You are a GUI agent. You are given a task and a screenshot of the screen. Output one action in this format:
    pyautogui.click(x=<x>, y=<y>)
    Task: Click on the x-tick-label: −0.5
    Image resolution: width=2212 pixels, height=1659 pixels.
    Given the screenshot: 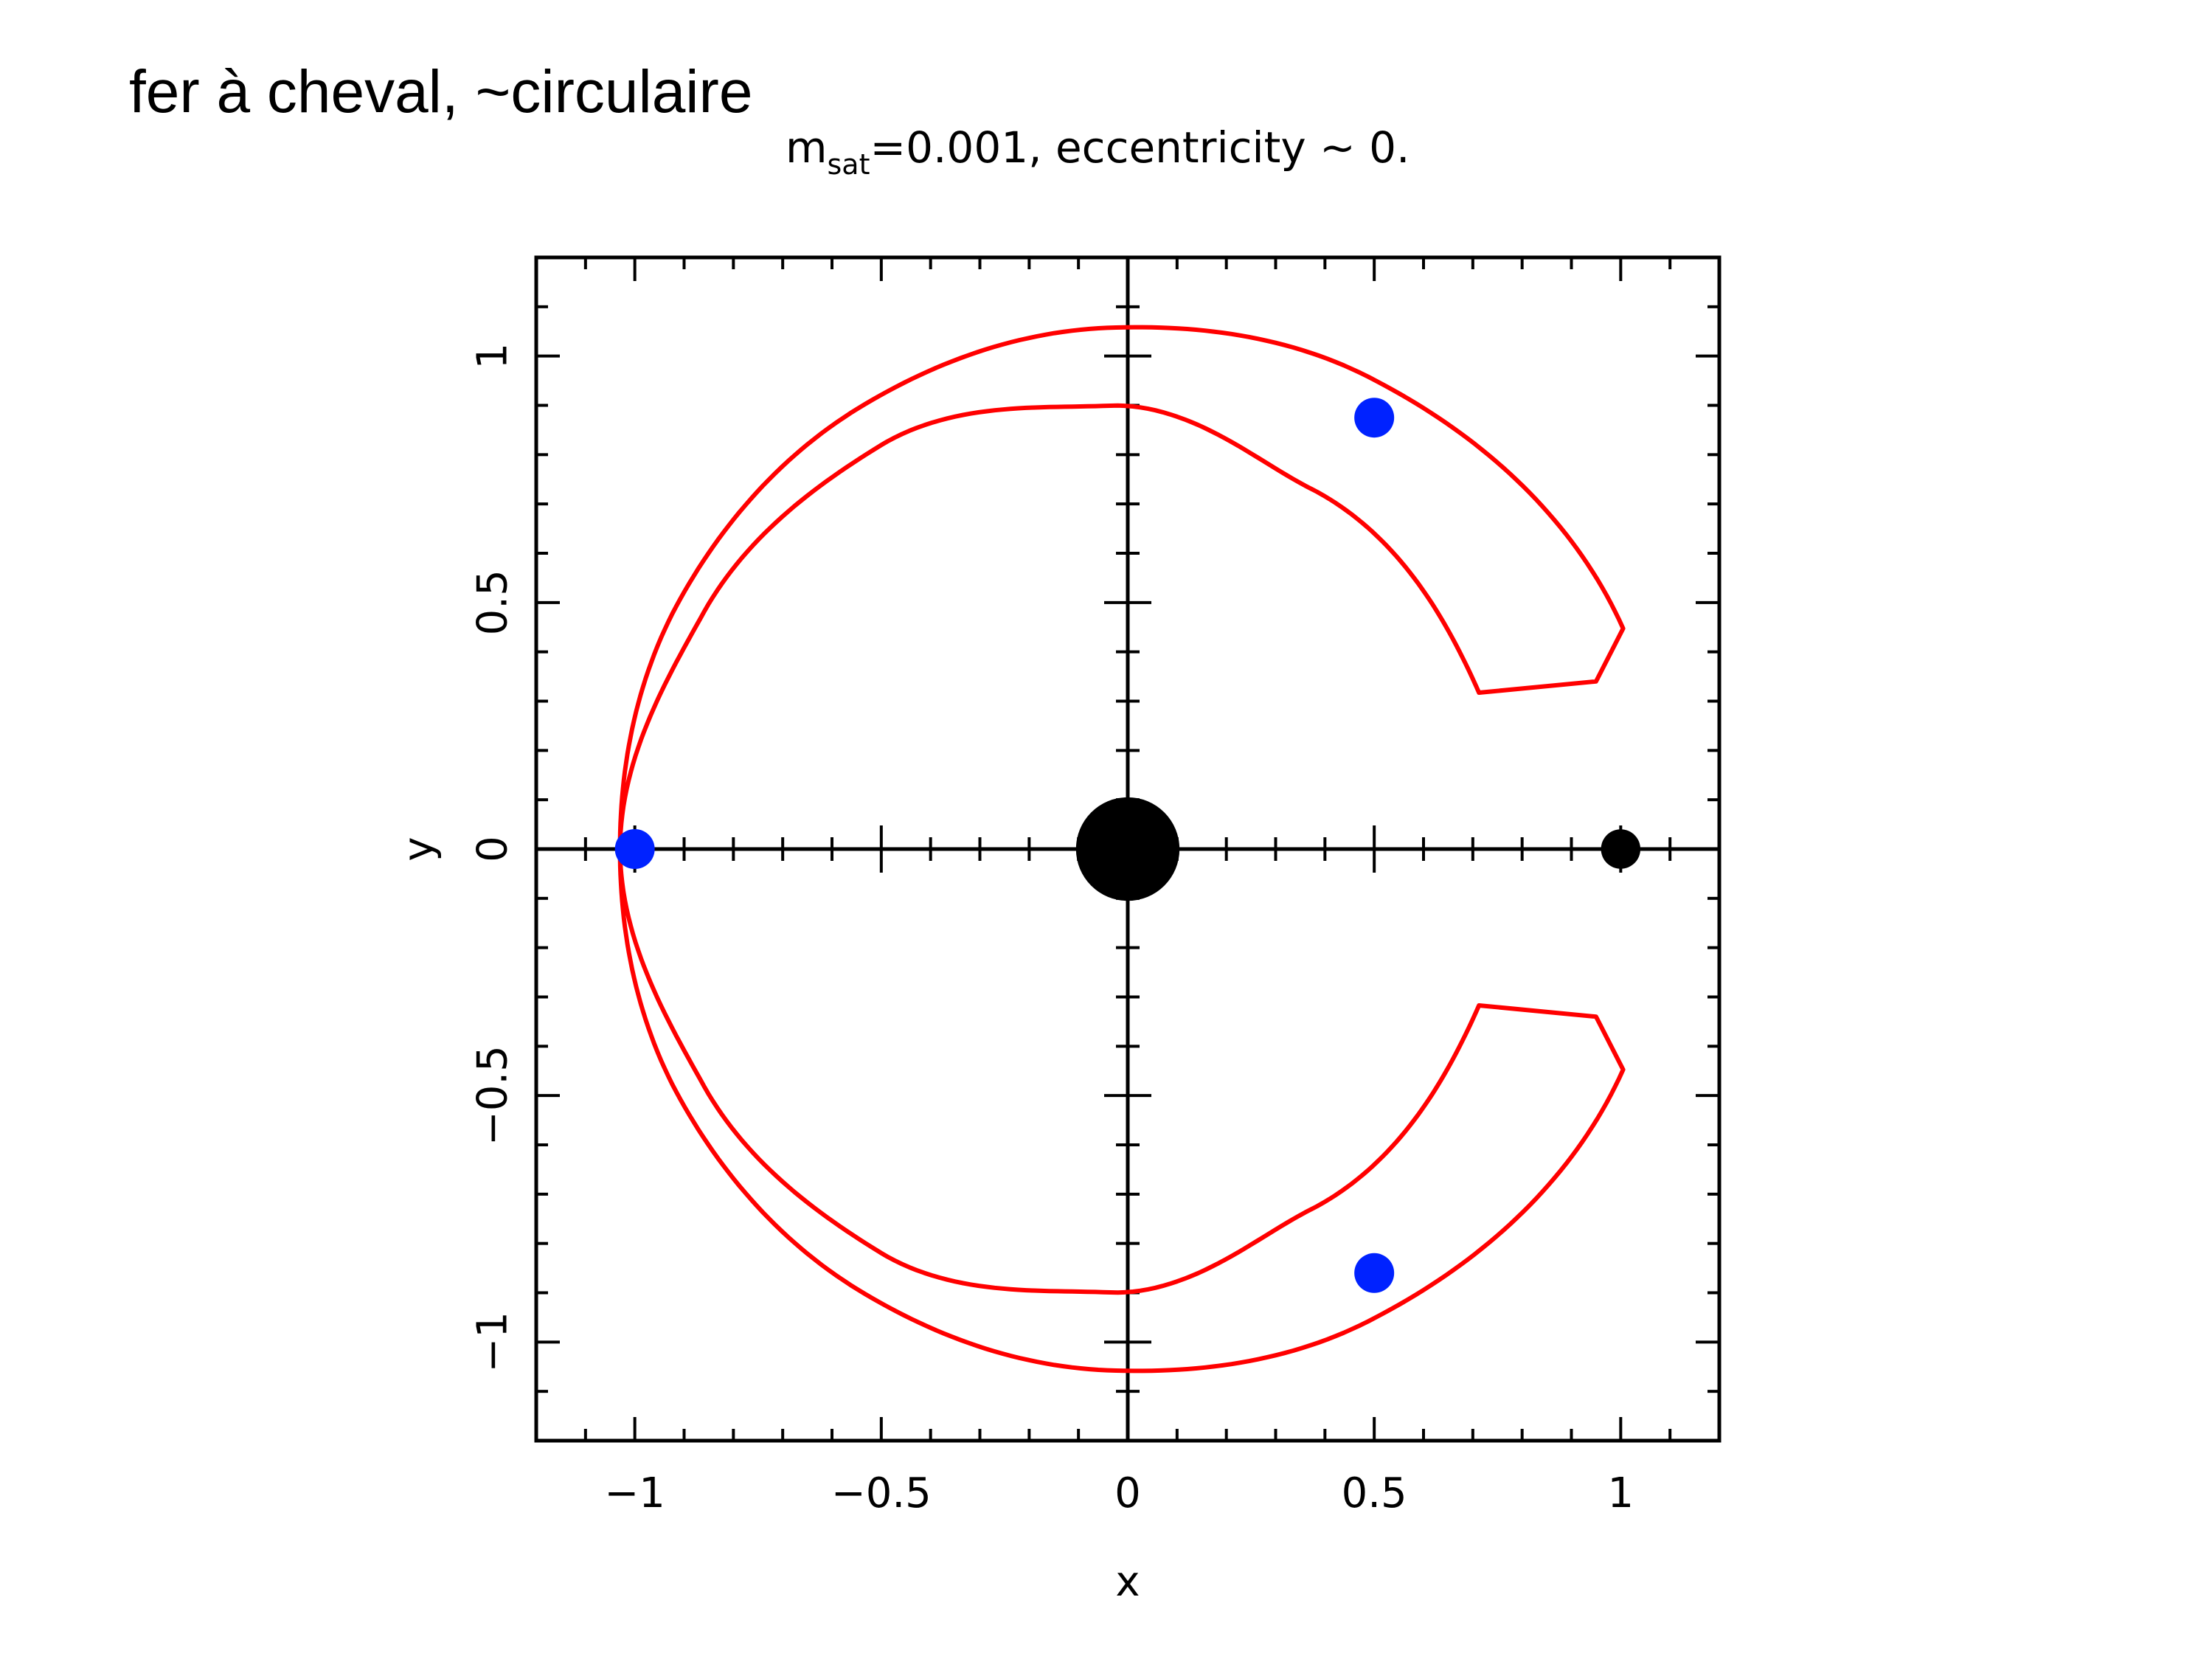 What is the action you would take?
    pyautogui.click(x=881, y=1493)
    